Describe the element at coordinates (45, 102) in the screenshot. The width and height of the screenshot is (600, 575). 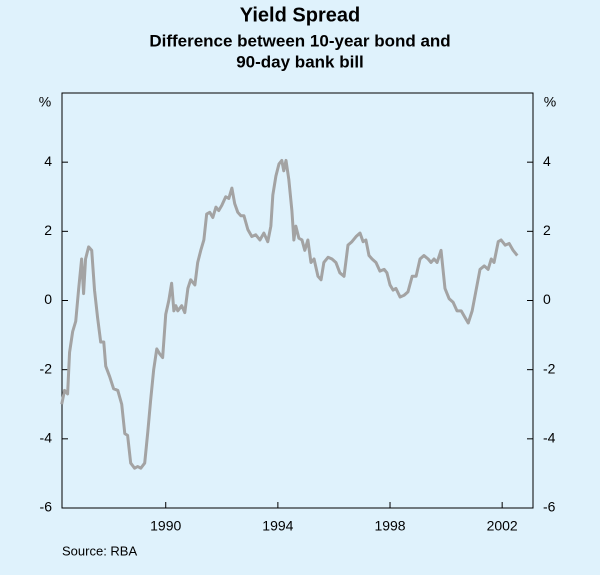
I see `y-axis-unit: %` at that location.